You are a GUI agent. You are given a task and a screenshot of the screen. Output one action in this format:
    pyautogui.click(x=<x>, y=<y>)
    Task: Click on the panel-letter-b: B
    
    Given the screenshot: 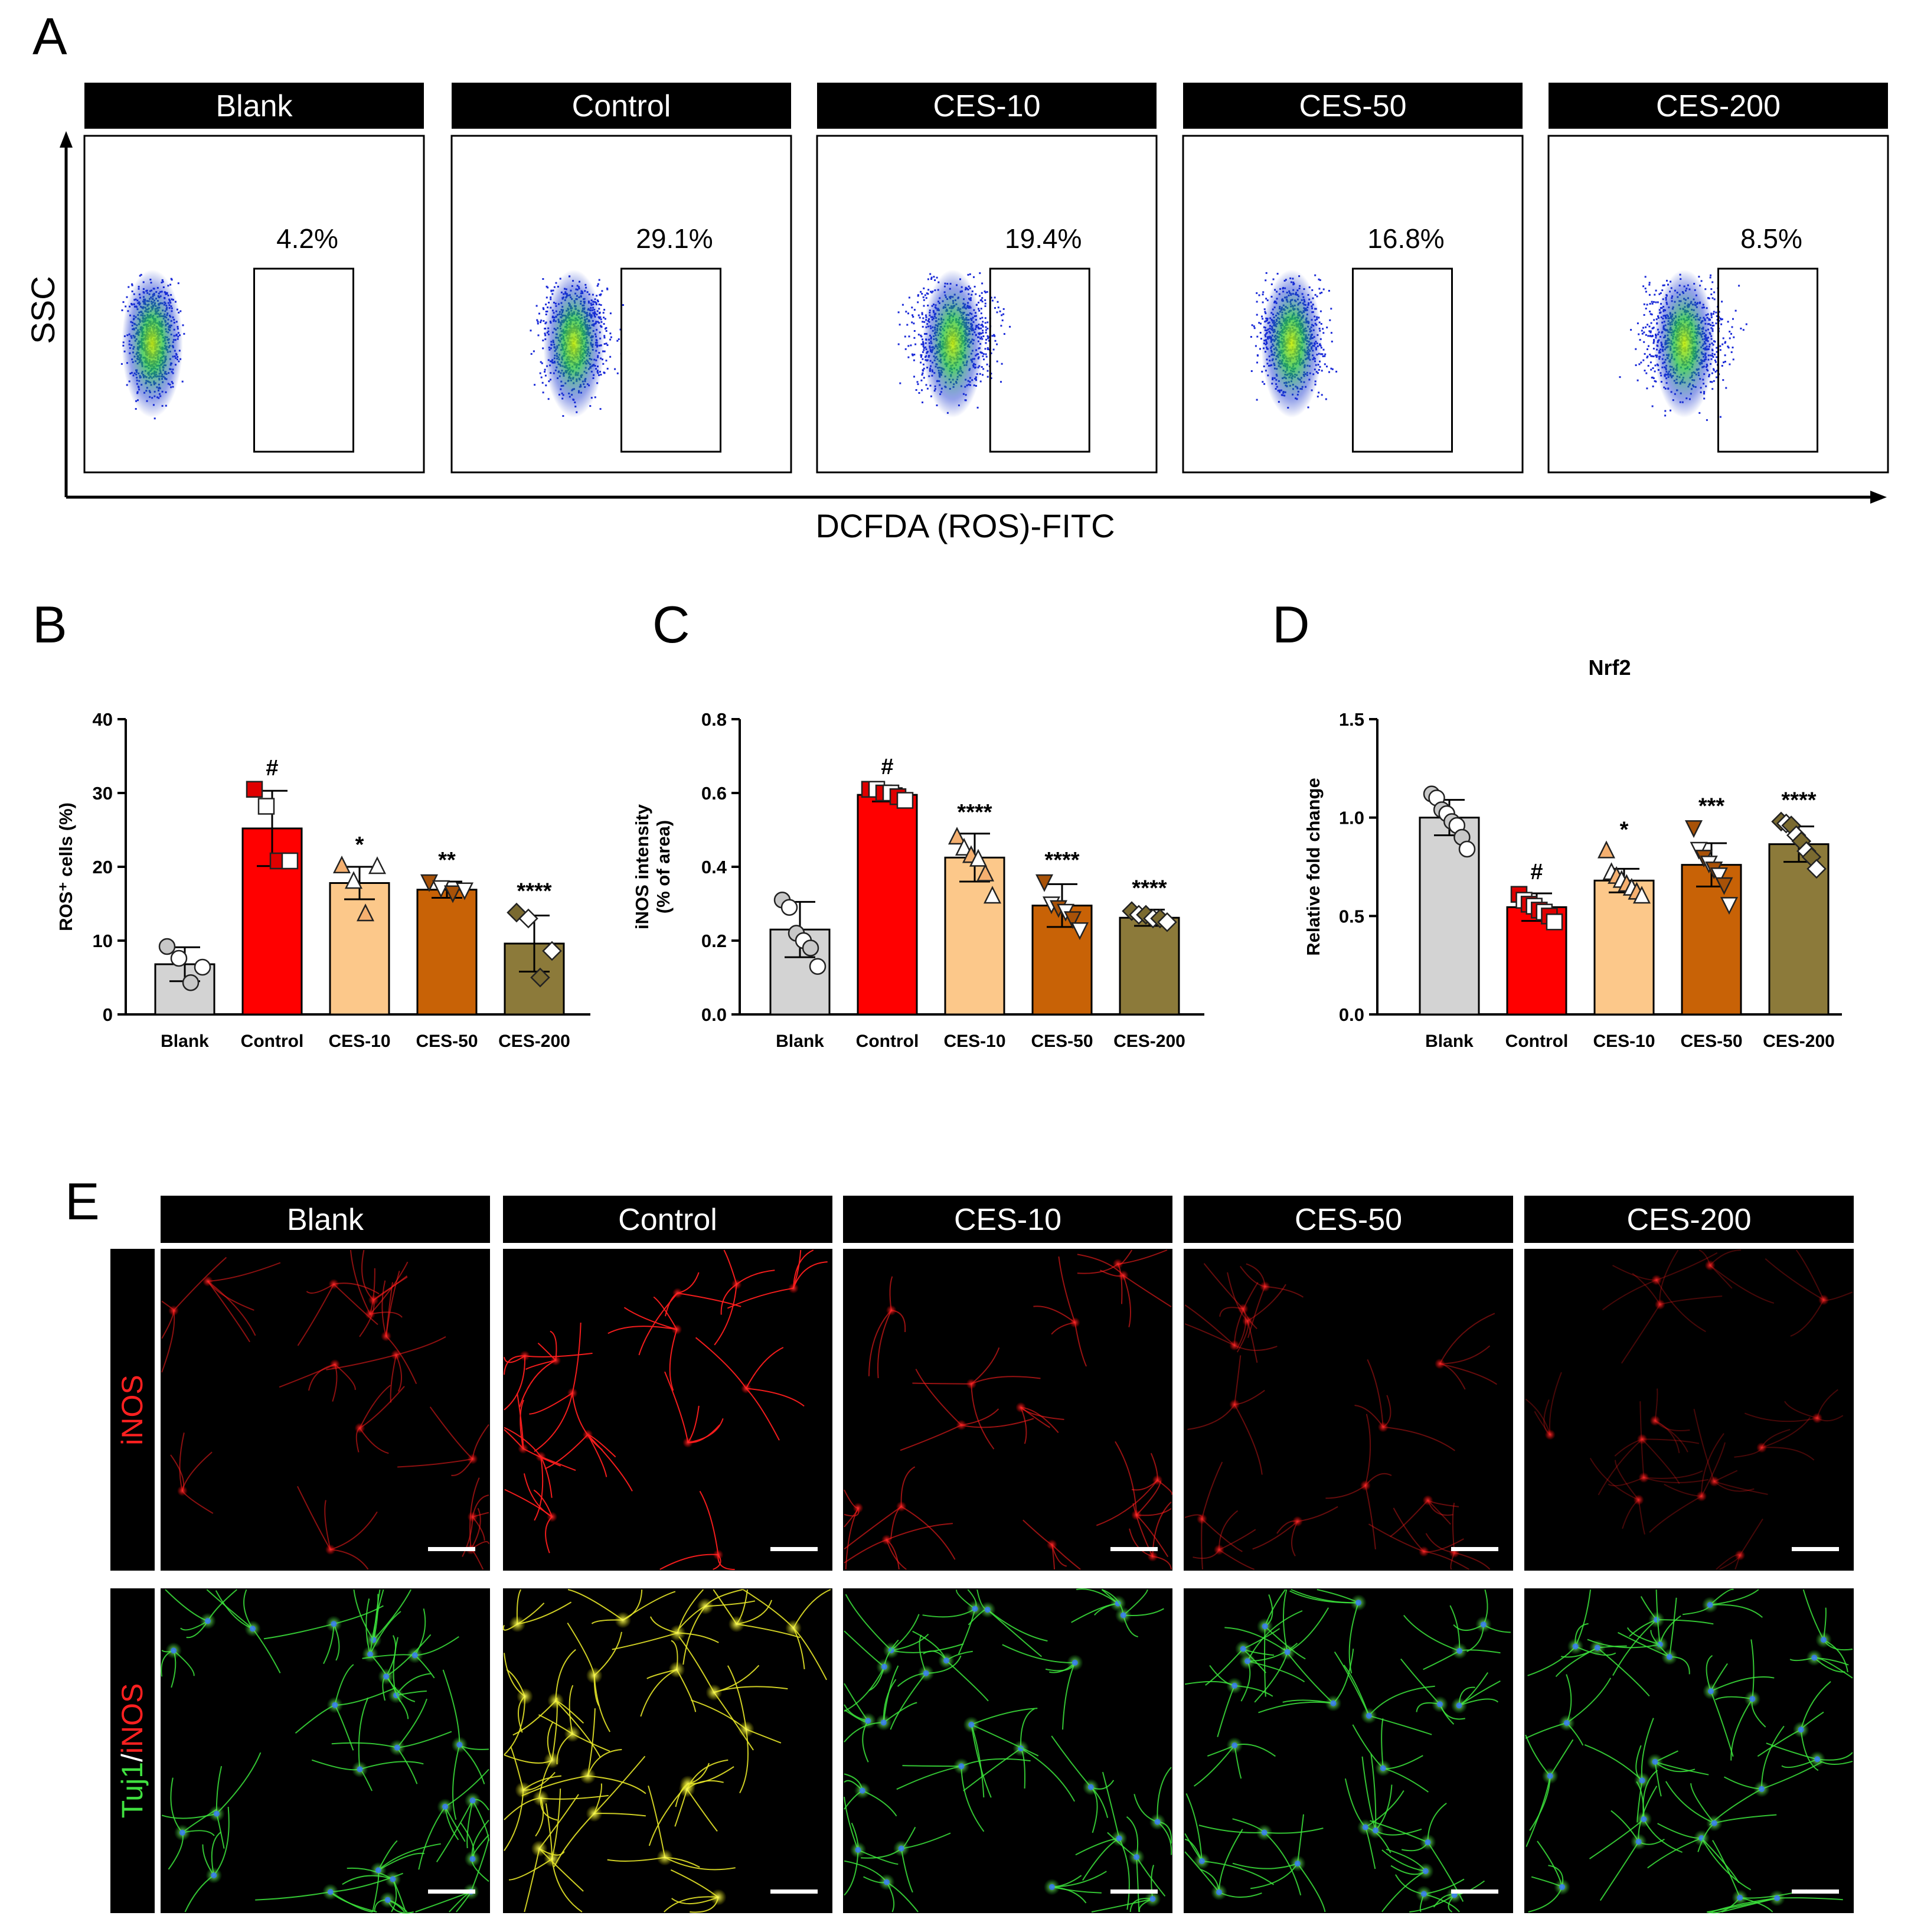 What is the action you would take?
    pyautogui.click(x=50, y=624)
    